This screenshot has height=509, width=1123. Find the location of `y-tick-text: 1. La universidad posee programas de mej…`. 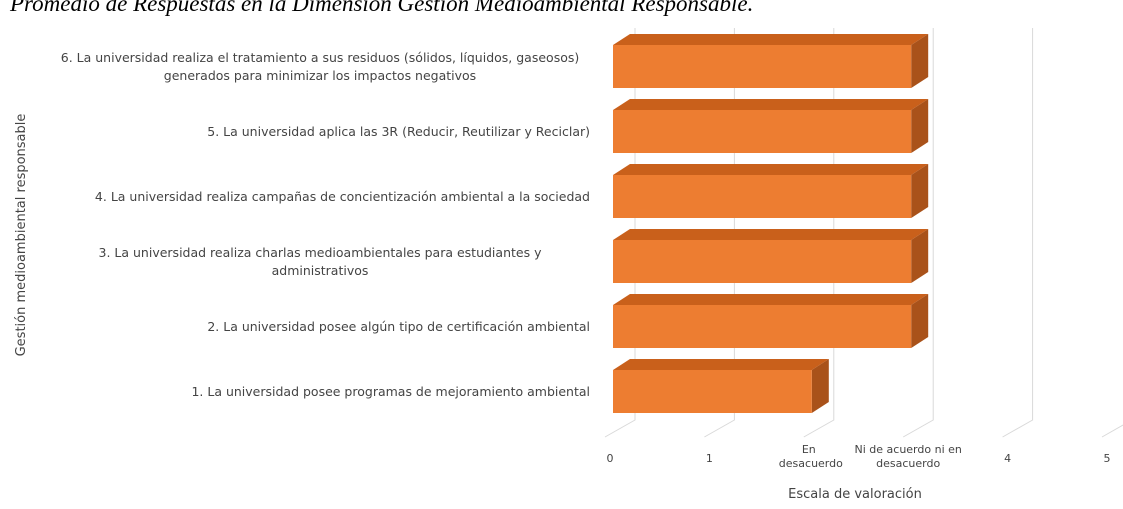

y-tick-text: 1. La universidad posee programas de mej… is located at coordinates (390, 391).